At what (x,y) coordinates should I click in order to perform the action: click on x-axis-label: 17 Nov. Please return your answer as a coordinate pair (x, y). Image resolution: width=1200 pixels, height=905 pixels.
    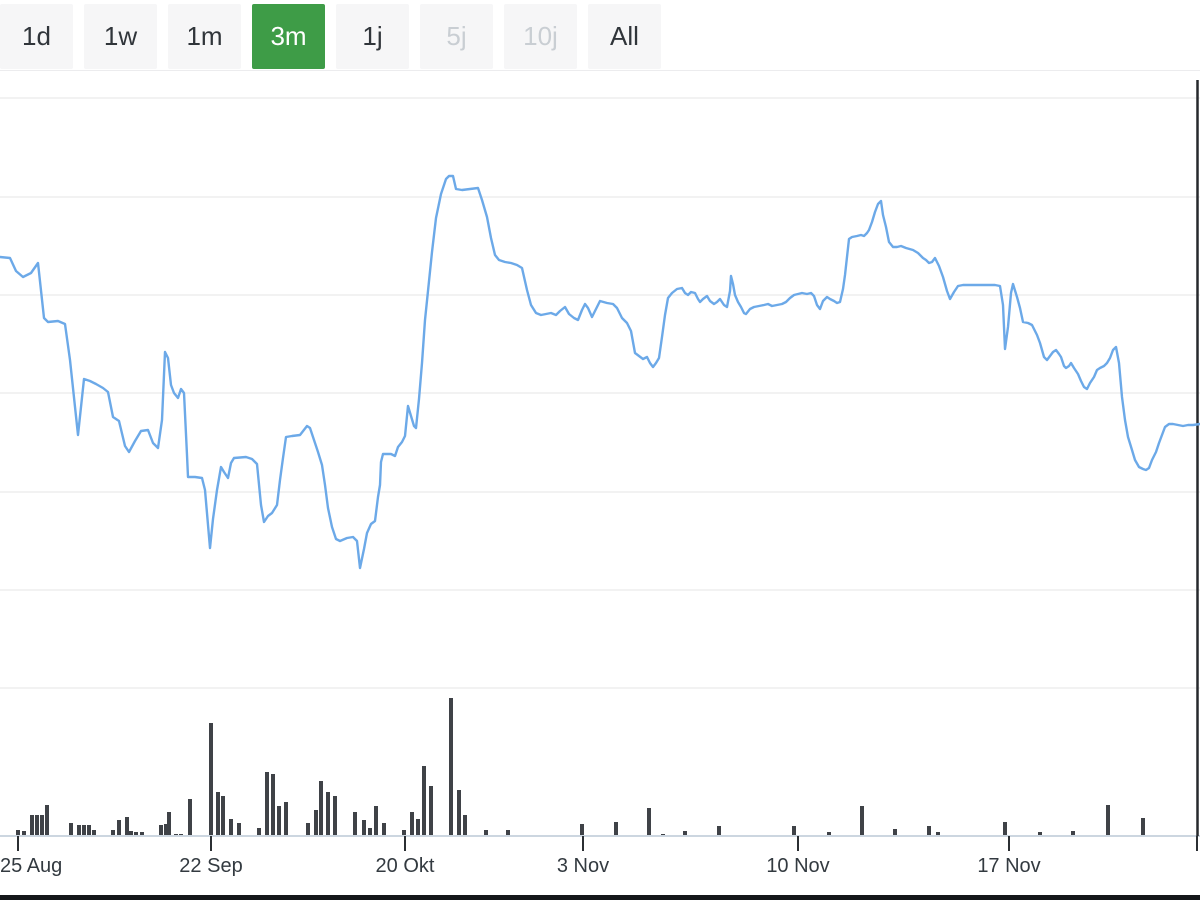
    Looking at the image, I should click on (1008, 866).